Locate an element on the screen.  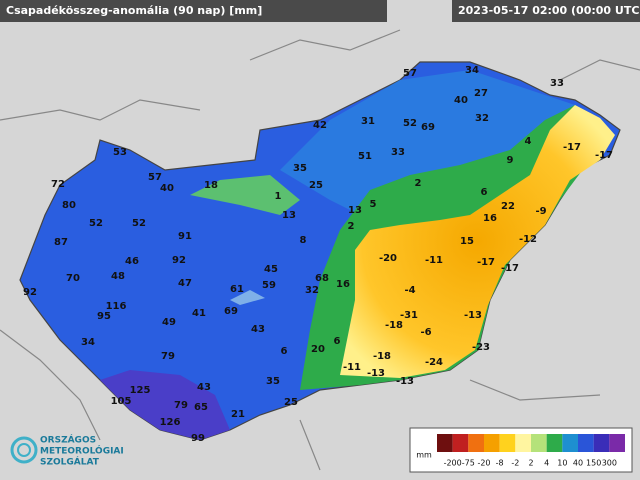
station-value: 95 is located at coordinates (104, 316).